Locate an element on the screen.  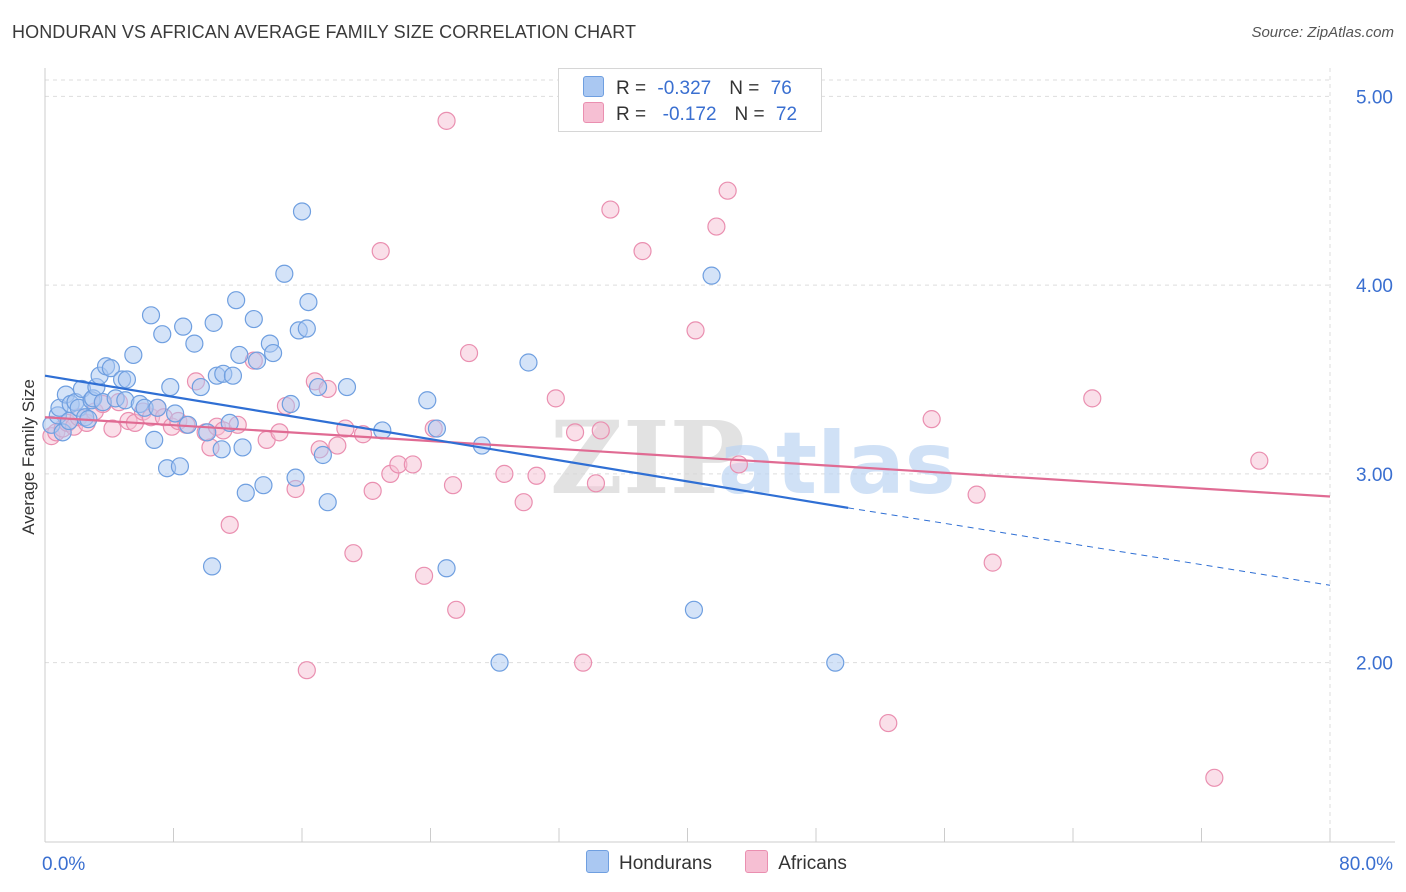
africans-legend-swatch is located at coordinates (757, 861).